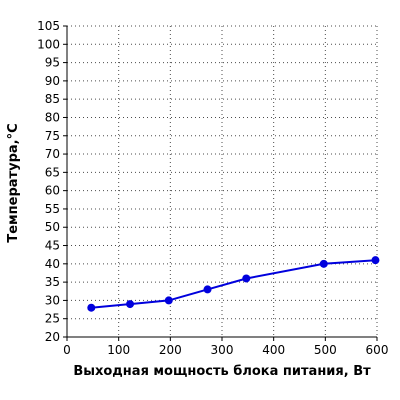 This screenshot has width=400, height=400. What do you see at coordinates (325, 350) in the screenshot?
I see `x-tick-label: 500` at bounding box center [325, 350].